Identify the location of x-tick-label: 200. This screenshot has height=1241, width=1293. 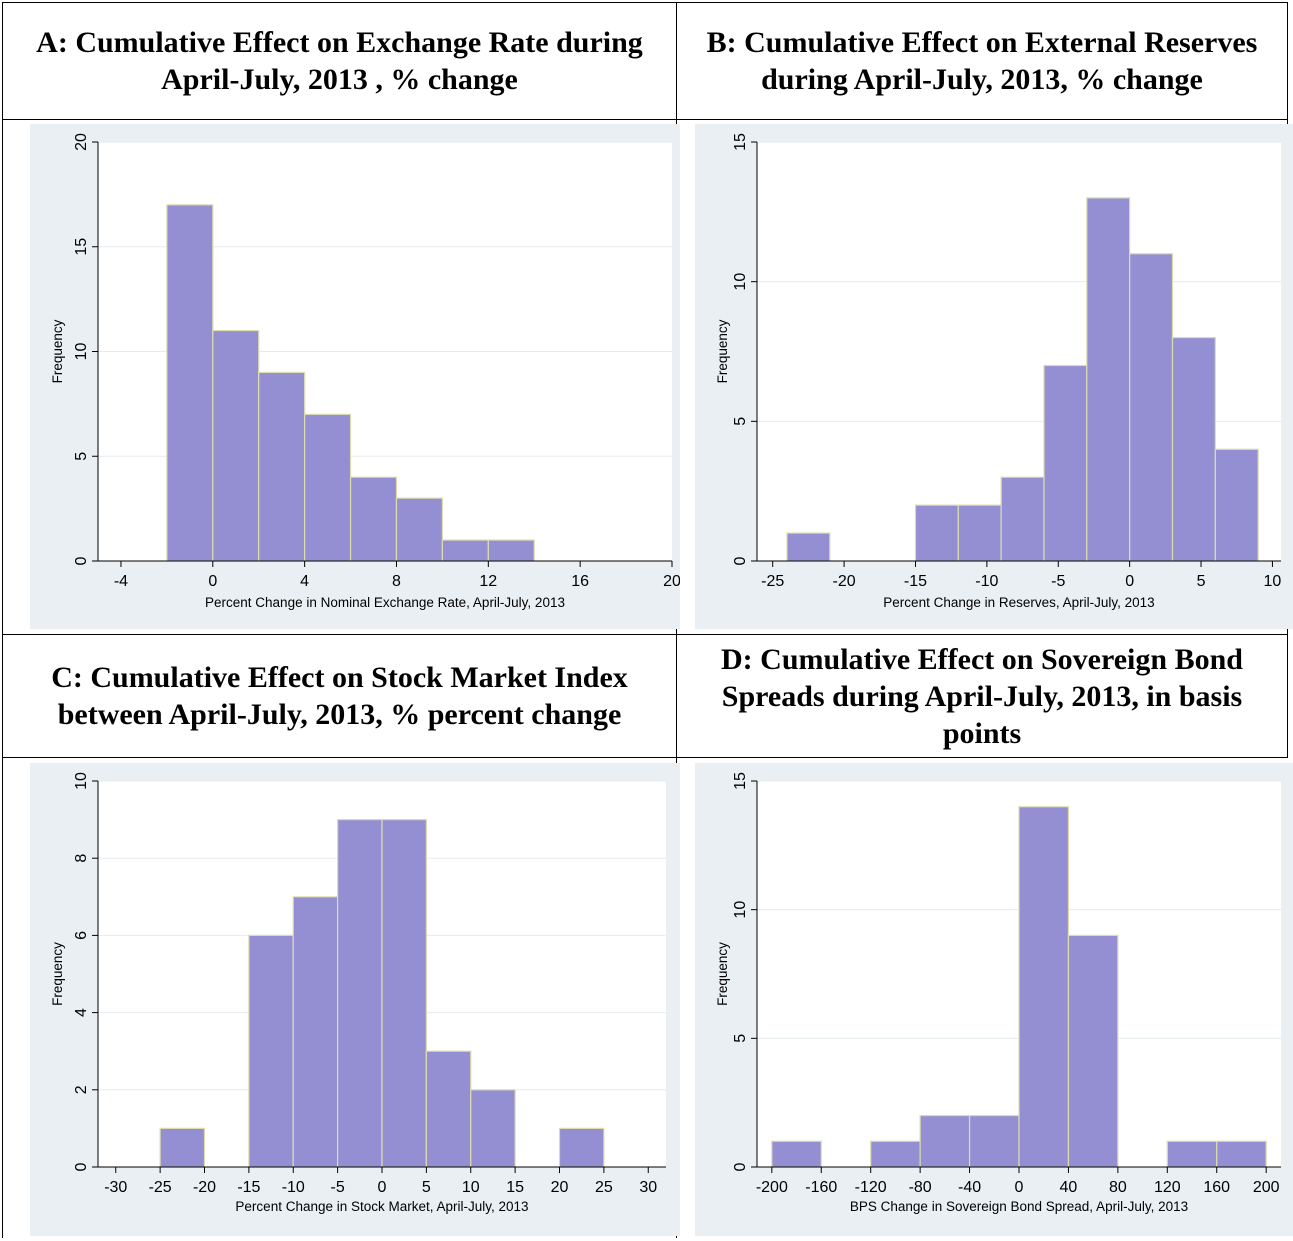
(1266, 1187).